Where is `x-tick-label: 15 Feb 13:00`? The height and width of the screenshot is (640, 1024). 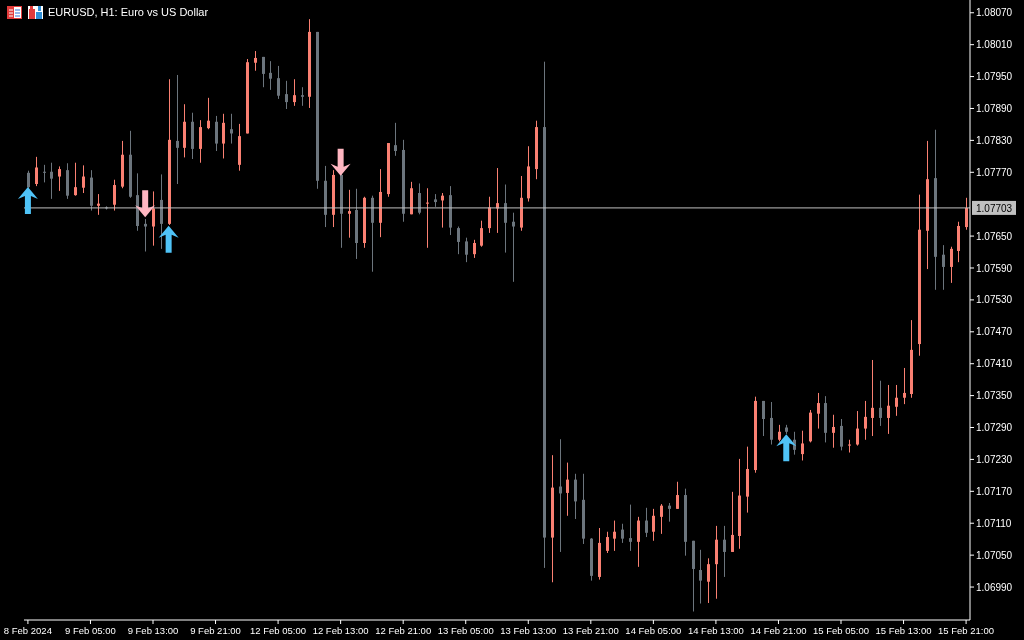 x-tick-label: 15 Feb 13:00 is located at coordinates (903, 630).